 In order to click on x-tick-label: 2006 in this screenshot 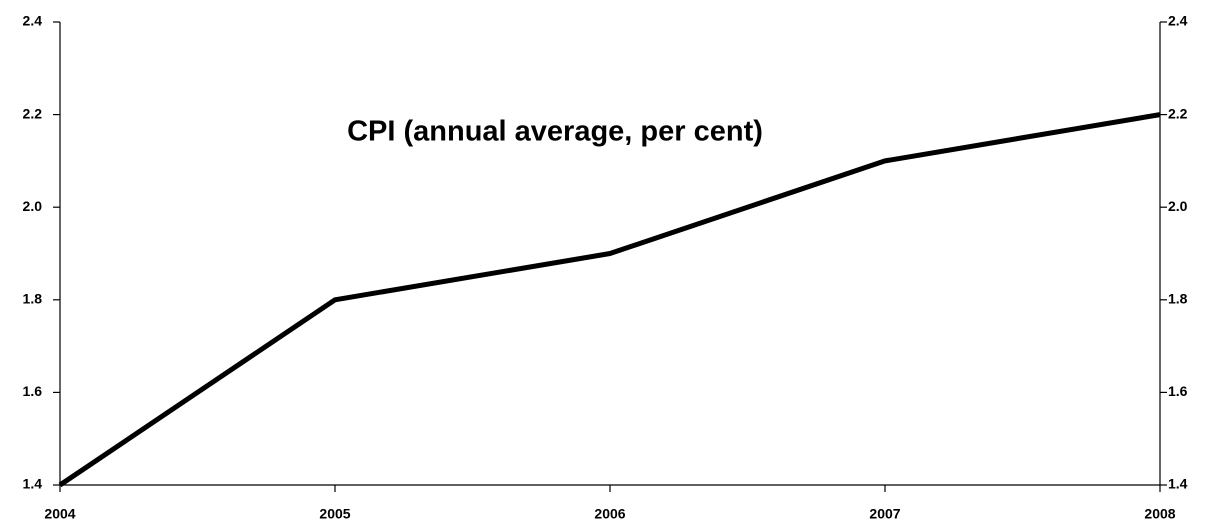, I will do `click(609, 514)`.